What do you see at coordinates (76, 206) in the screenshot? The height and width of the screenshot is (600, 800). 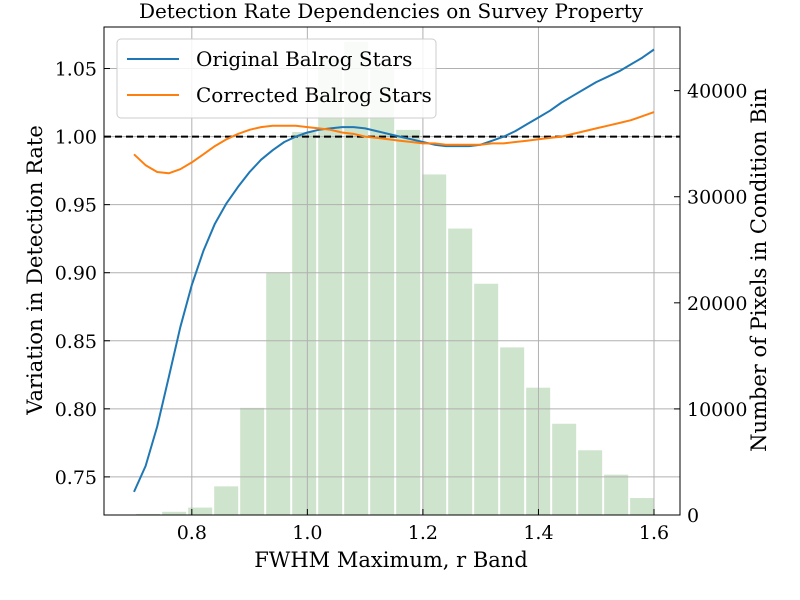 I see `y-tick-label: 0.95` at bounding box center [76, 206].